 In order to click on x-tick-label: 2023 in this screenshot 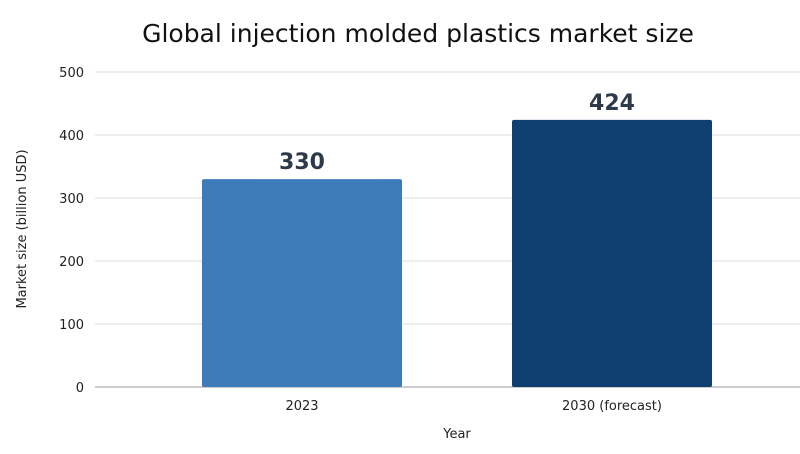, I will do `click(301, 406)`.